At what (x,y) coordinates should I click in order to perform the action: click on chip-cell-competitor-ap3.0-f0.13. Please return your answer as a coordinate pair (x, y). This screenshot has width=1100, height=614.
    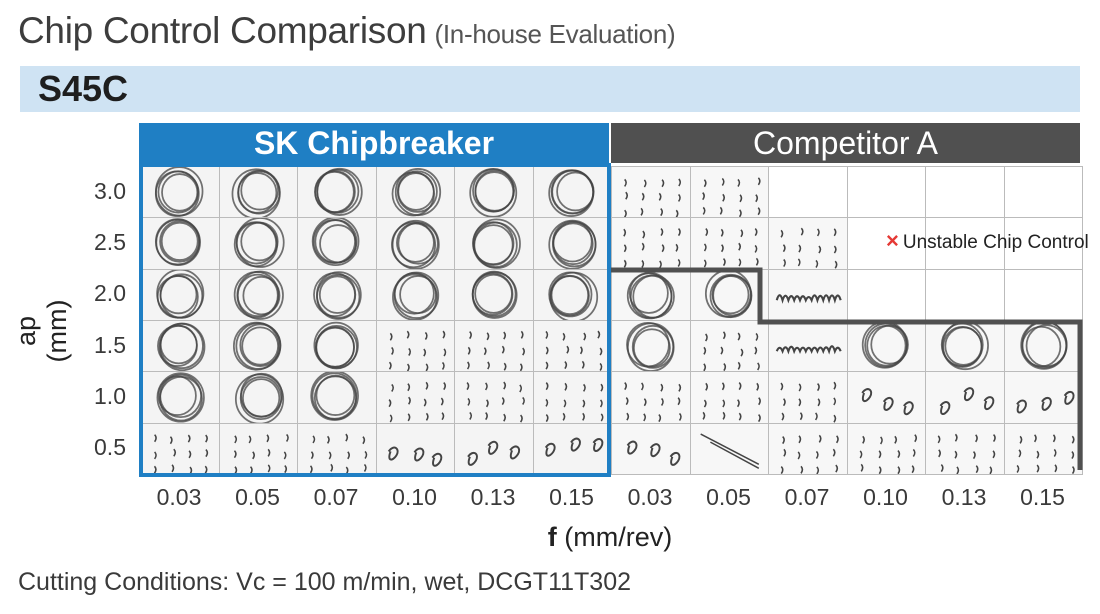
    Looking at the image, I should click on (965, 193).